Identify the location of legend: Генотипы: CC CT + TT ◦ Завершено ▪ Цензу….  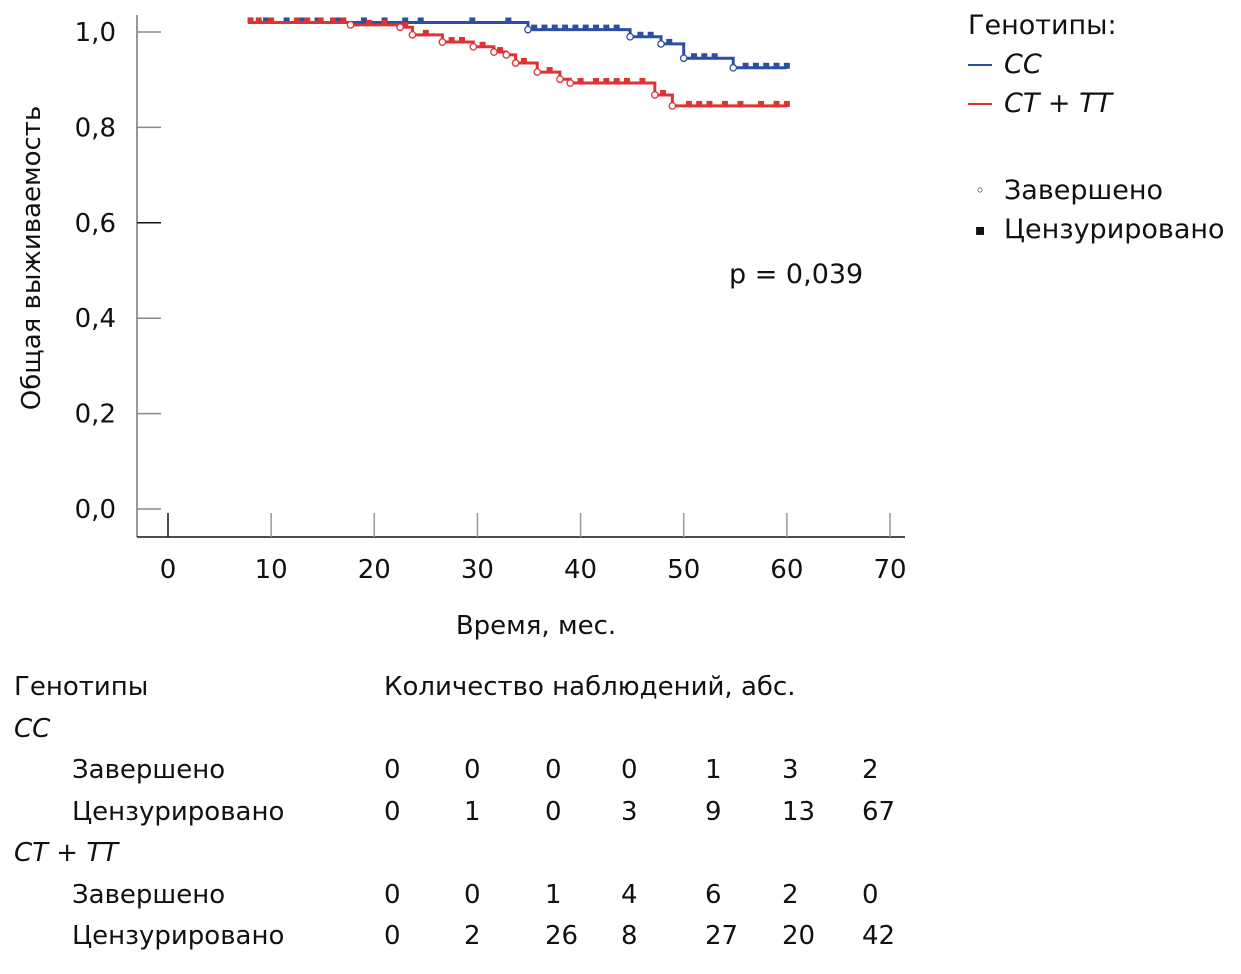
(1096, 127).